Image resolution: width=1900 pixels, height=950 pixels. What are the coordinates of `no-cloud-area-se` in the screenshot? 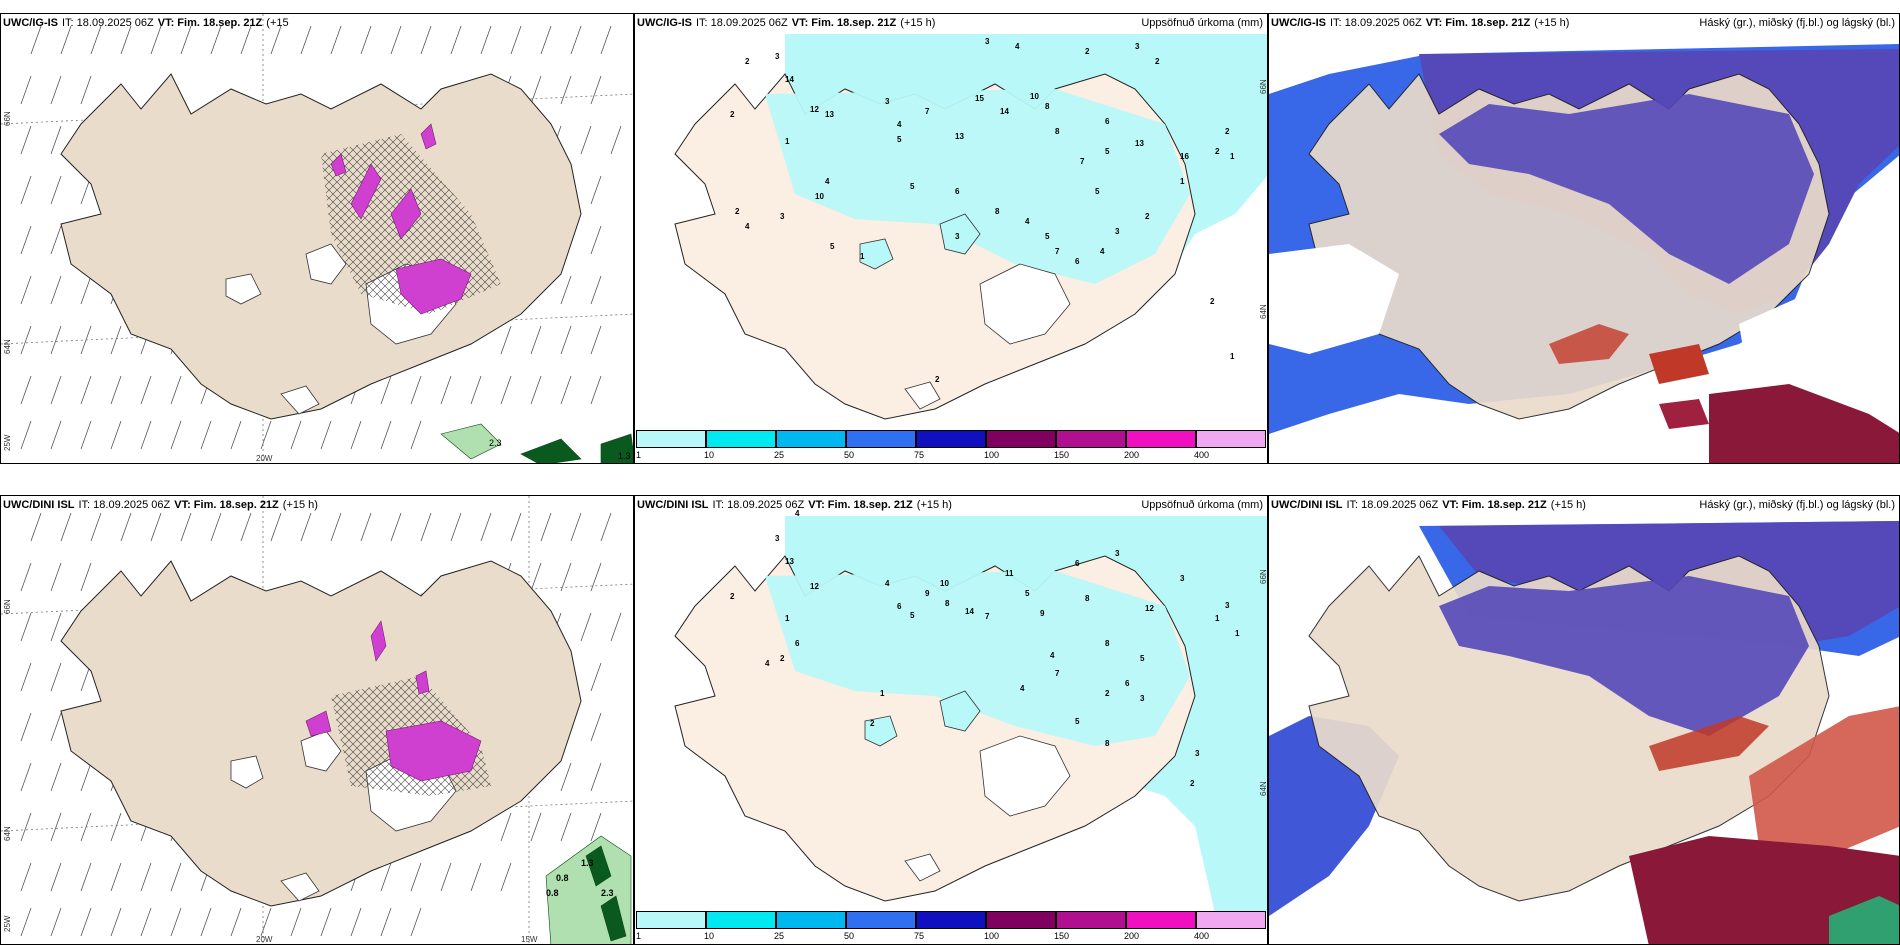 It's located at (1819, 329).